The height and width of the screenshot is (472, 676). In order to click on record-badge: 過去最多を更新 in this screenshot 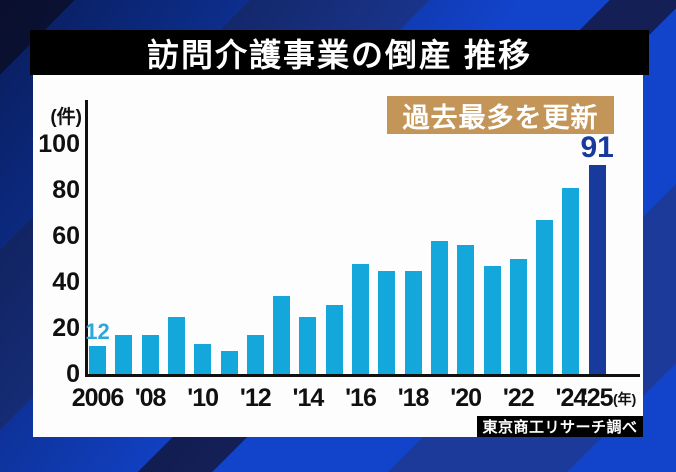, I will do `click(500, 115)`.